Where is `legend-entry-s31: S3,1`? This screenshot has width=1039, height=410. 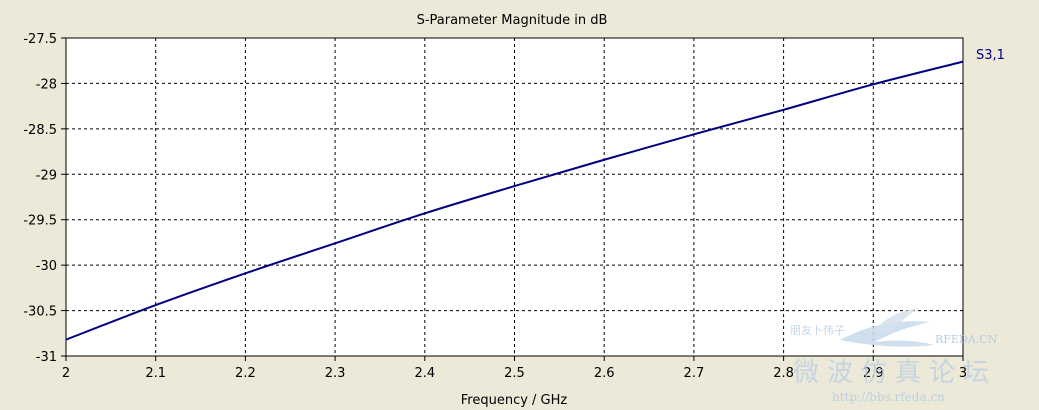 legend-entry-s31: S3,1 is located at coordinates (990, 55).